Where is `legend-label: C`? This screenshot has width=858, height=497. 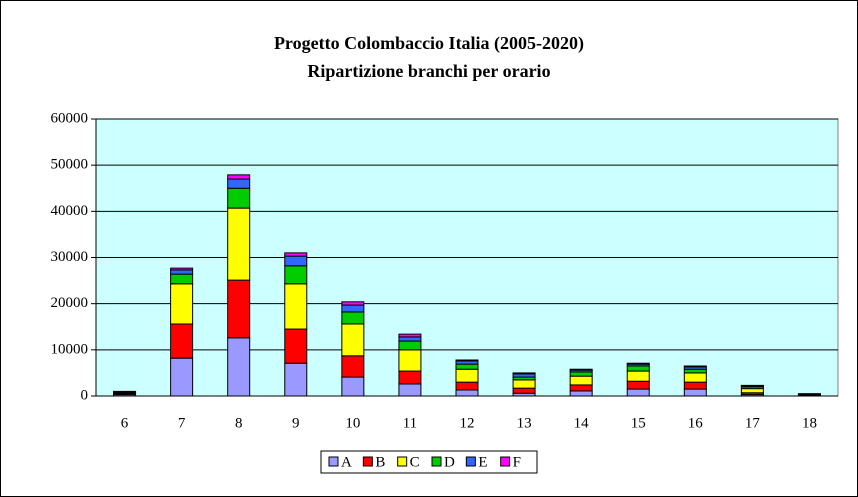 legend-label: C is located at coordinates (415, 462).